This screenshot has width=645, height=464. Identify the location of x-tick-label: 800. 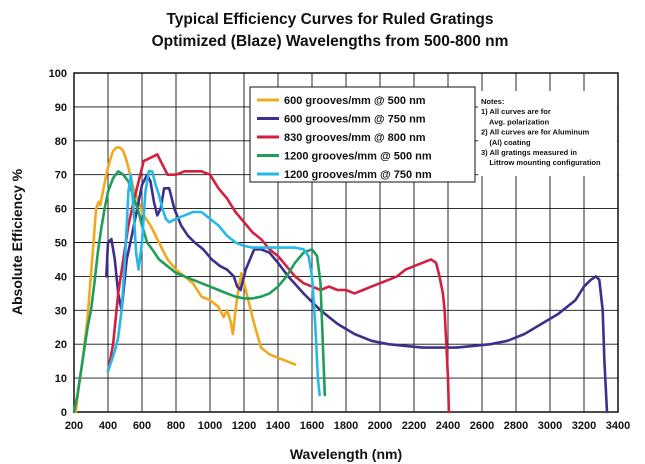
(176, 426).